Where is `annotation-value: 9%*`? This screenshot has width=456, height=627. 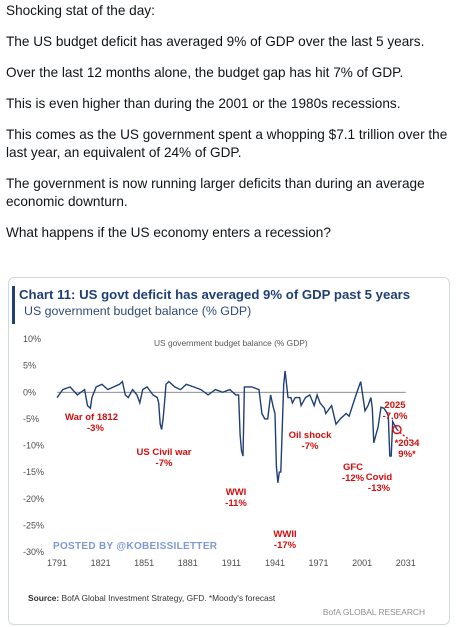
annotation-value: 9%* is located at coordinates (407, 454).